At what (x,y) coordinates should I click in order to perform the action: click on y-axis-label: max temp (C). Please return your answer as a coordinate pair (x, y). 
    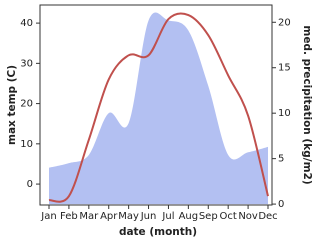
    Looking at the image, I should click on (12, 105).